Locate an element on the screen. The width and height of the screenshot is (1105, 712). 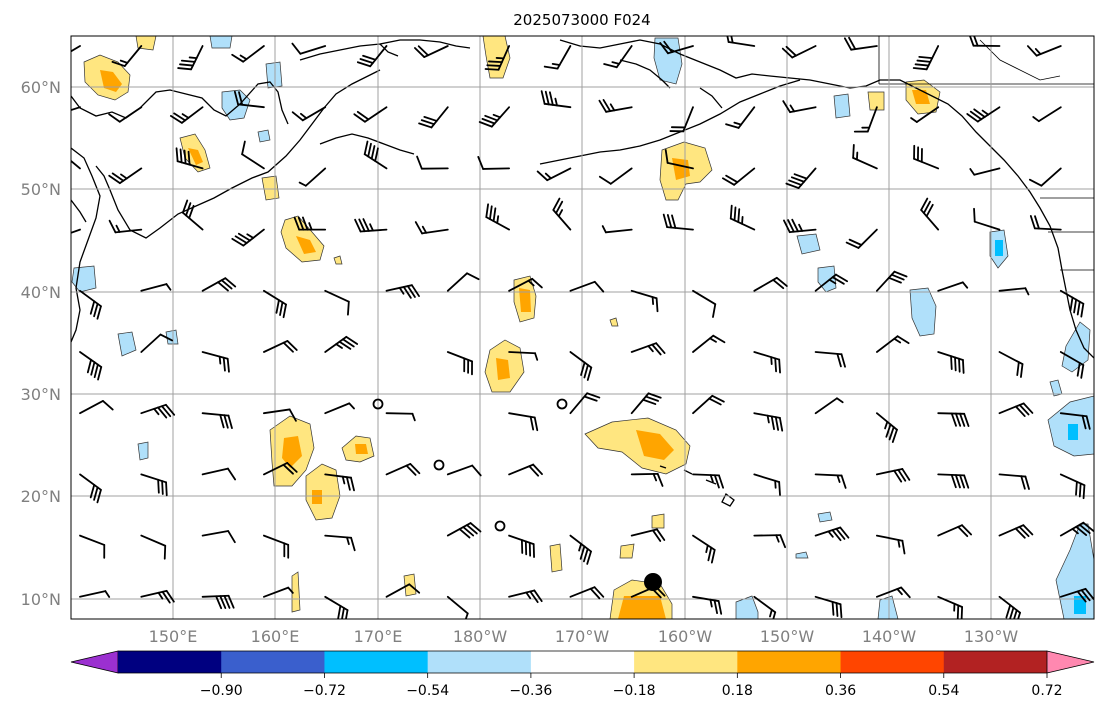
lon-label: 150°E is located at coordinates (173, 636).